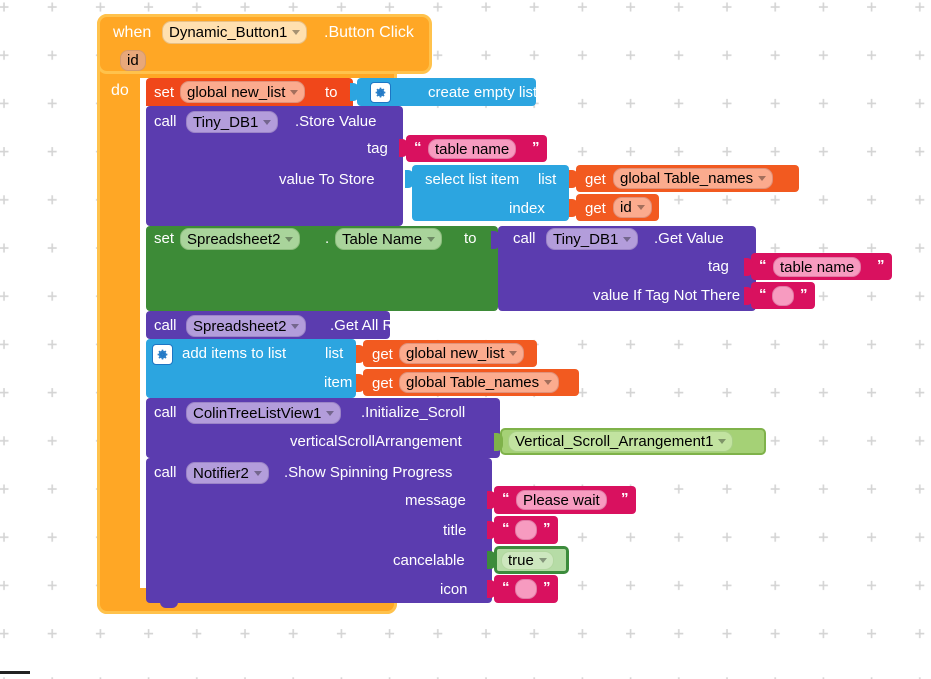  I want to click on spreadsheet-component-dropdown: Spreadsheet2, so click(240, 239).